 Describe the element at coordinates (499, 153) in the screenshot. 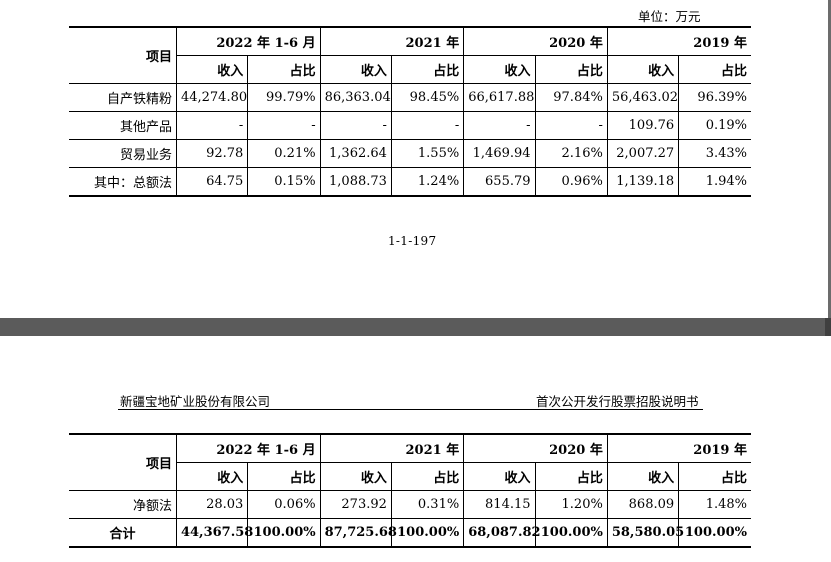

I see `table-cell: 1,469.94` at that location.